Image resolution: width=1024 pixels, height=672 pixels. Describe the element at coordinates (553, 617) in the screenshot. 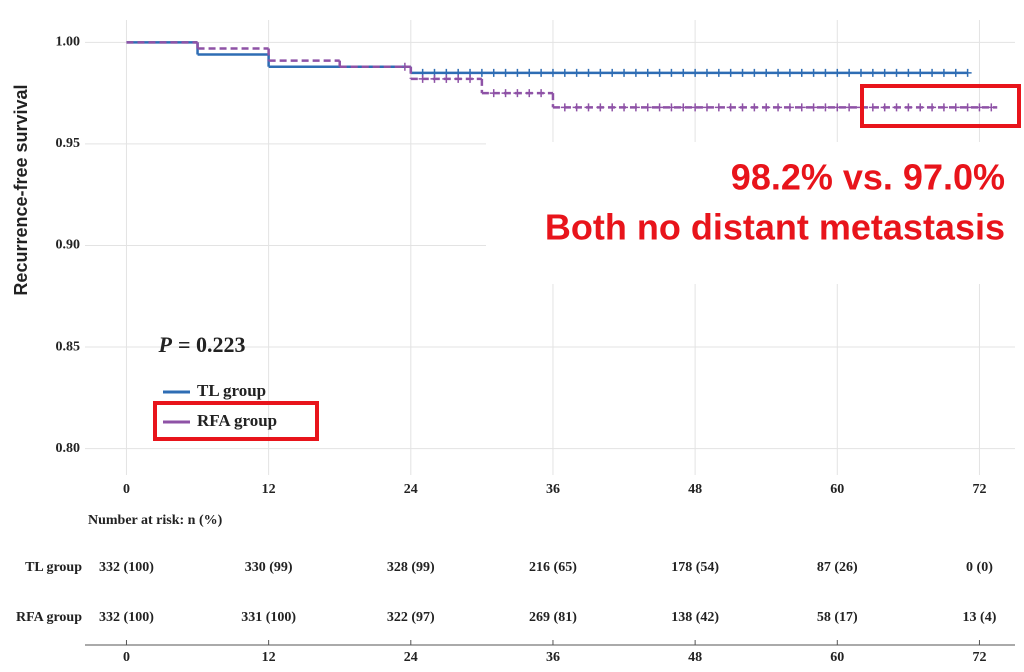

I see `risk-value: 269 (81)` at that location.